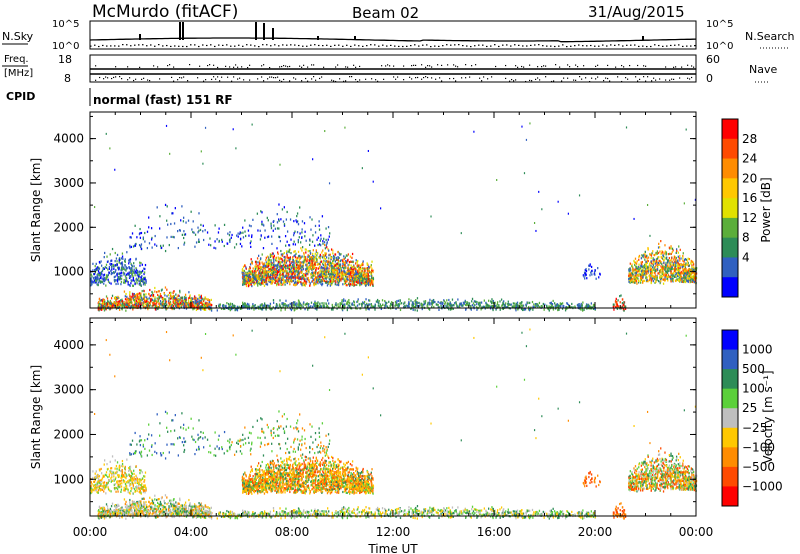 This screenshot has height=554, width=800. I want to click on freq-trace, so click(393, 73).